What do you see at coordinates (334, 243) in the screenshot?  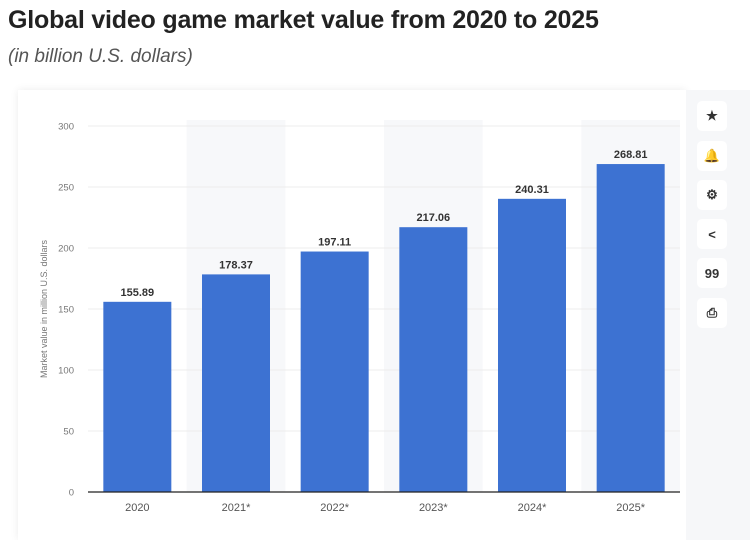 I see `data-label: 197.11` at bounding box center [334, 243].